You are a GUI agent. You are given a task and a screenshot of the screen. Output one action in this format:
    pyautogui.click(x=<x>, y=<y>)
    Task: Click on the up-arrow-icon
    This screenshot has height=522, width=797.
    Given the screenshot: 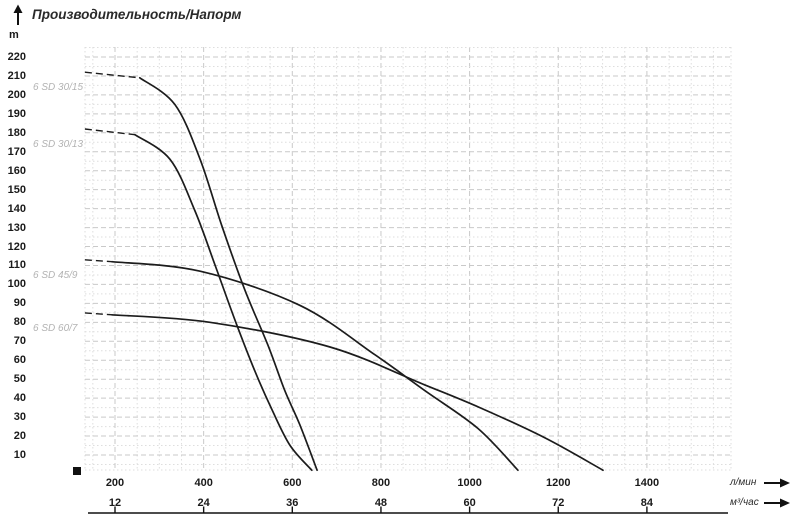 What is the action you would take?
    pyautogui.click(x=18, y=14)
    